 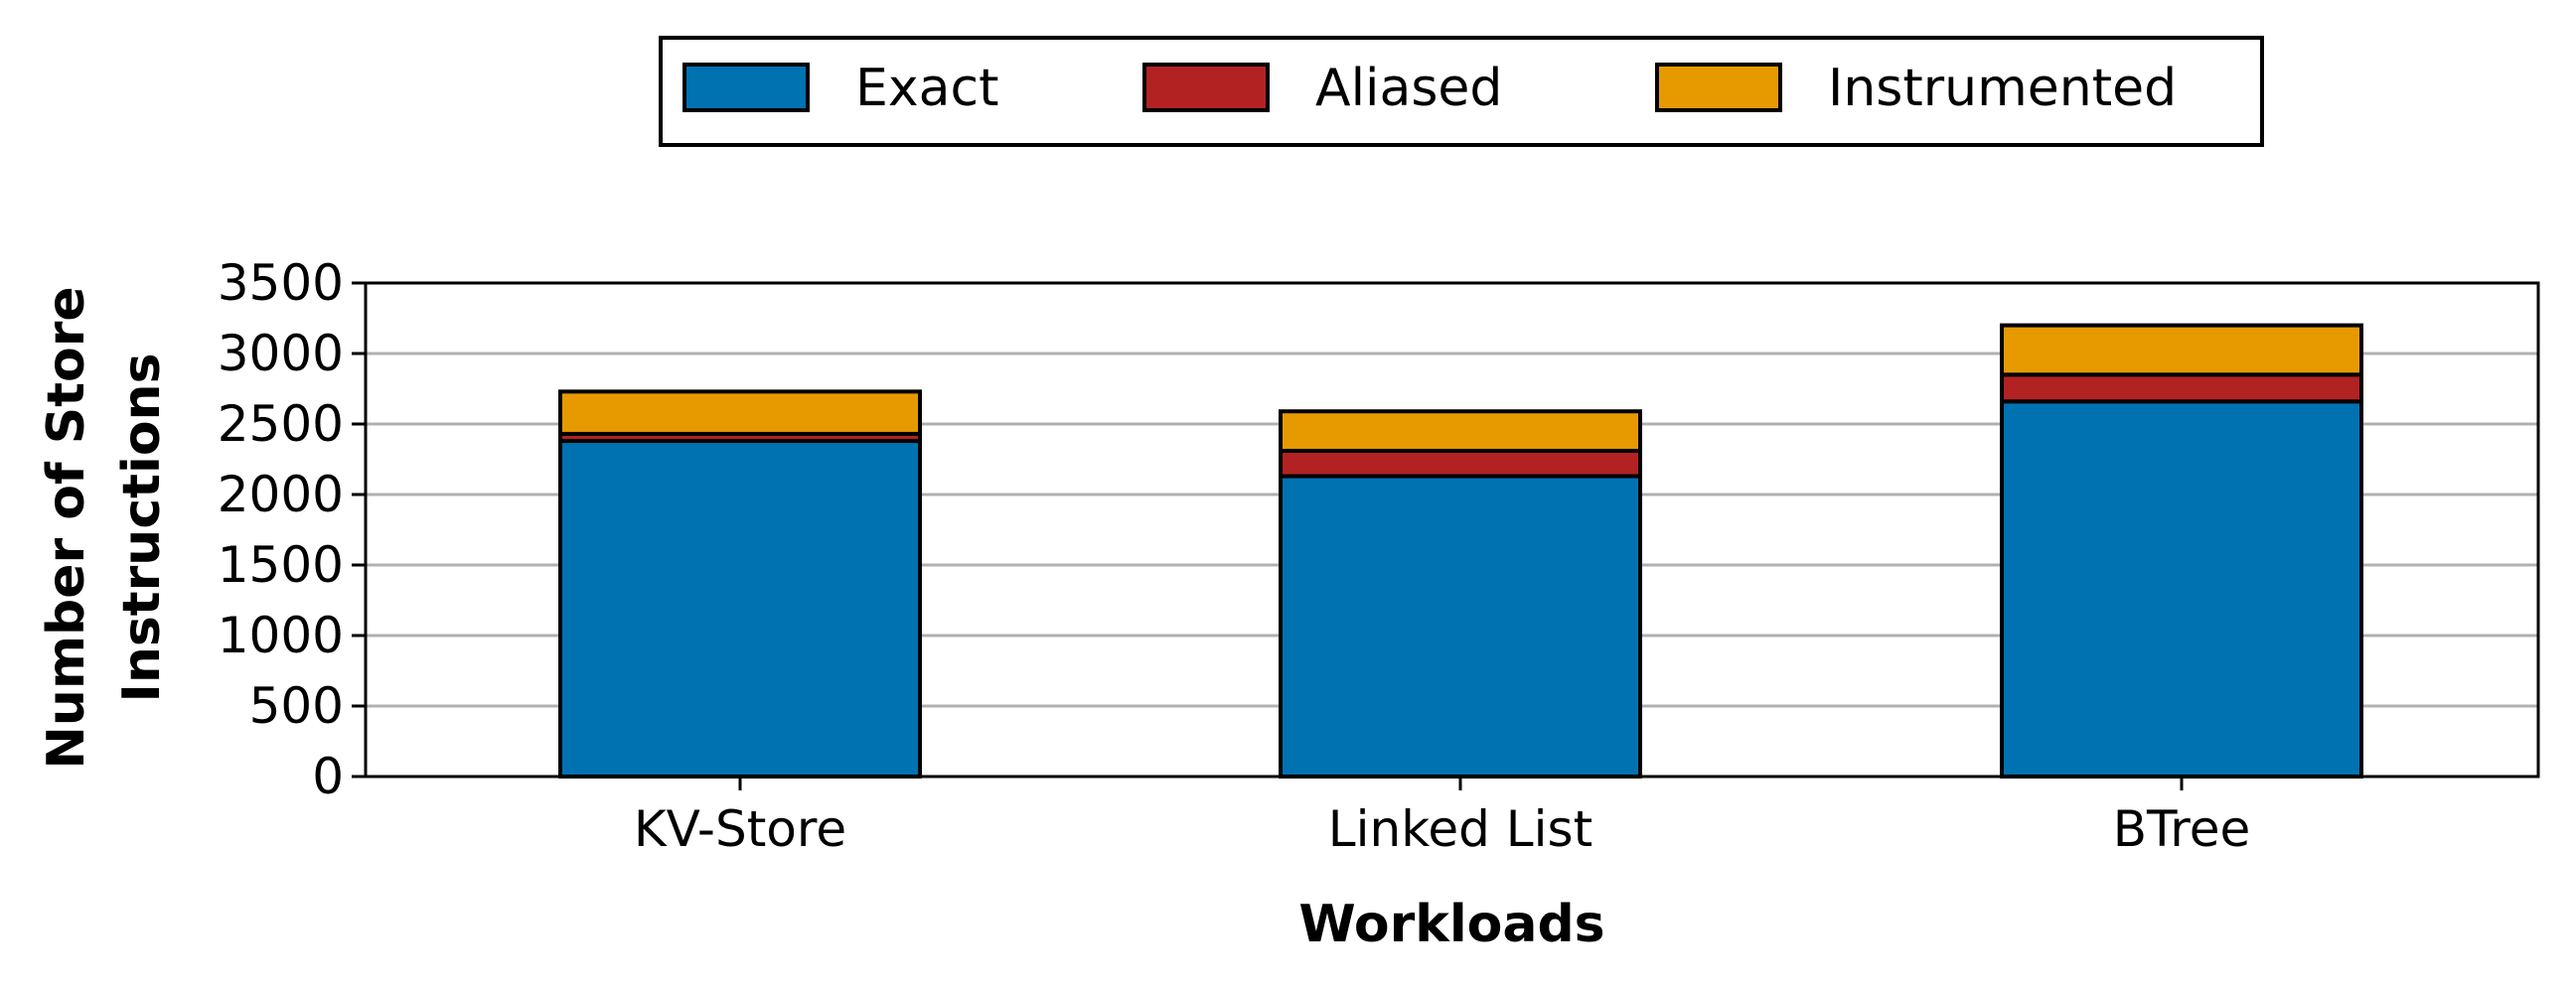 What do you see at coordinates (296, 706) in the screenshot?
I see `y-tick-label: 500` at bounding box center [296, 706].